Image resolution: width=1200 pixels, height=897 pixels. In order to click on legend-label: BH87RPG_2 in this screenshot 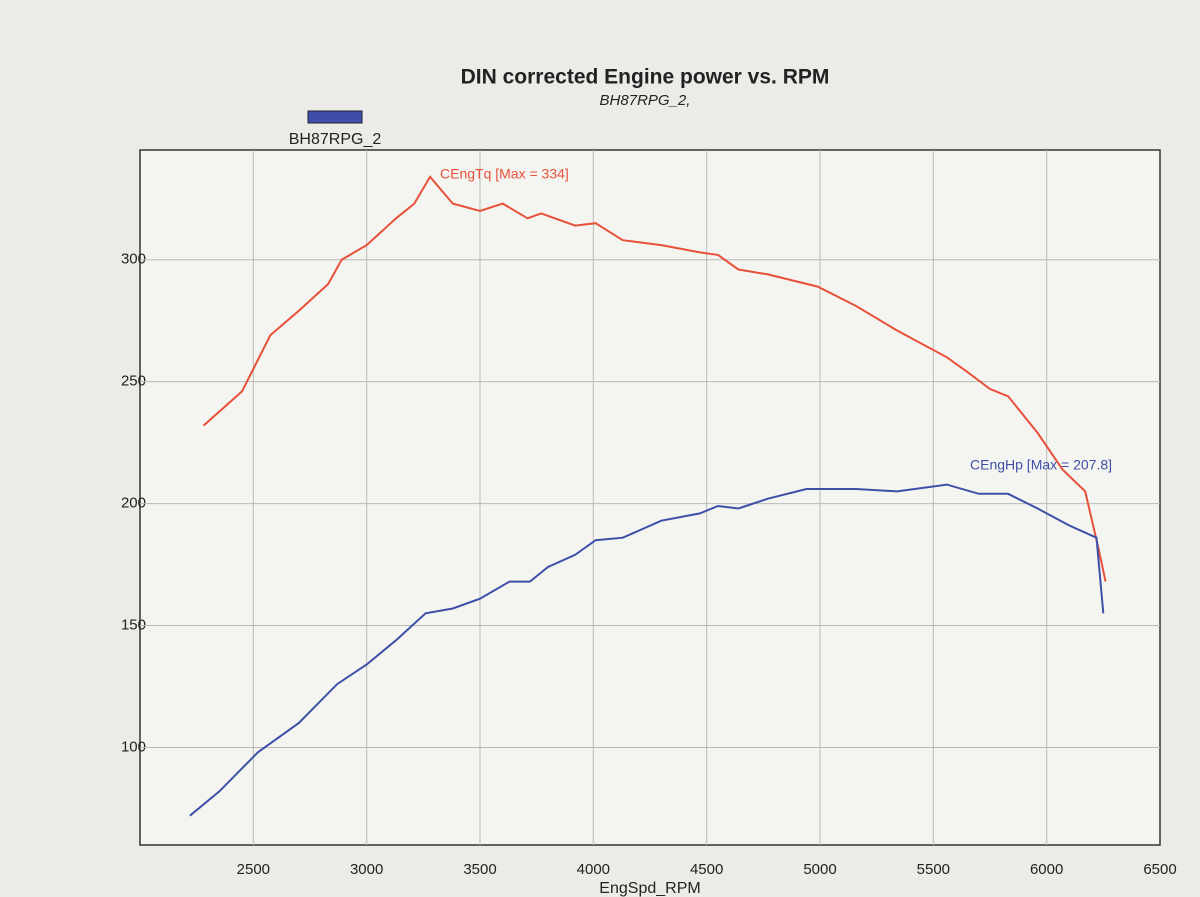, I will do `click(335, 139)`.